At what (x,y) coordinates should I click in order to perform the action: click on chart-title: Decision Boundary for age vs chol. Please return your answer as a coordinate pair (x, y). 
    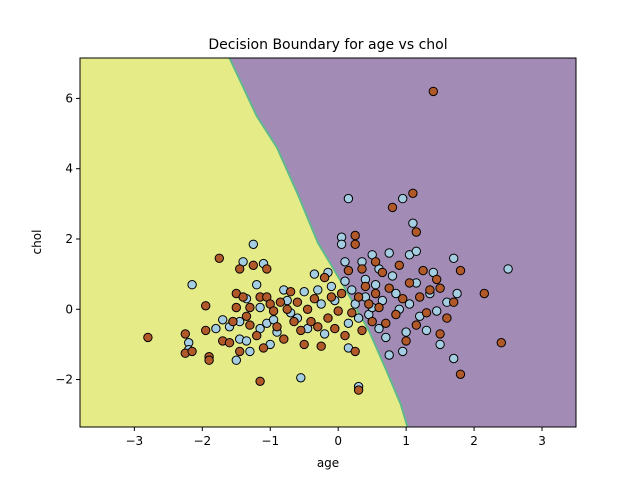
    Looking at the image, I should click on (327, 45).